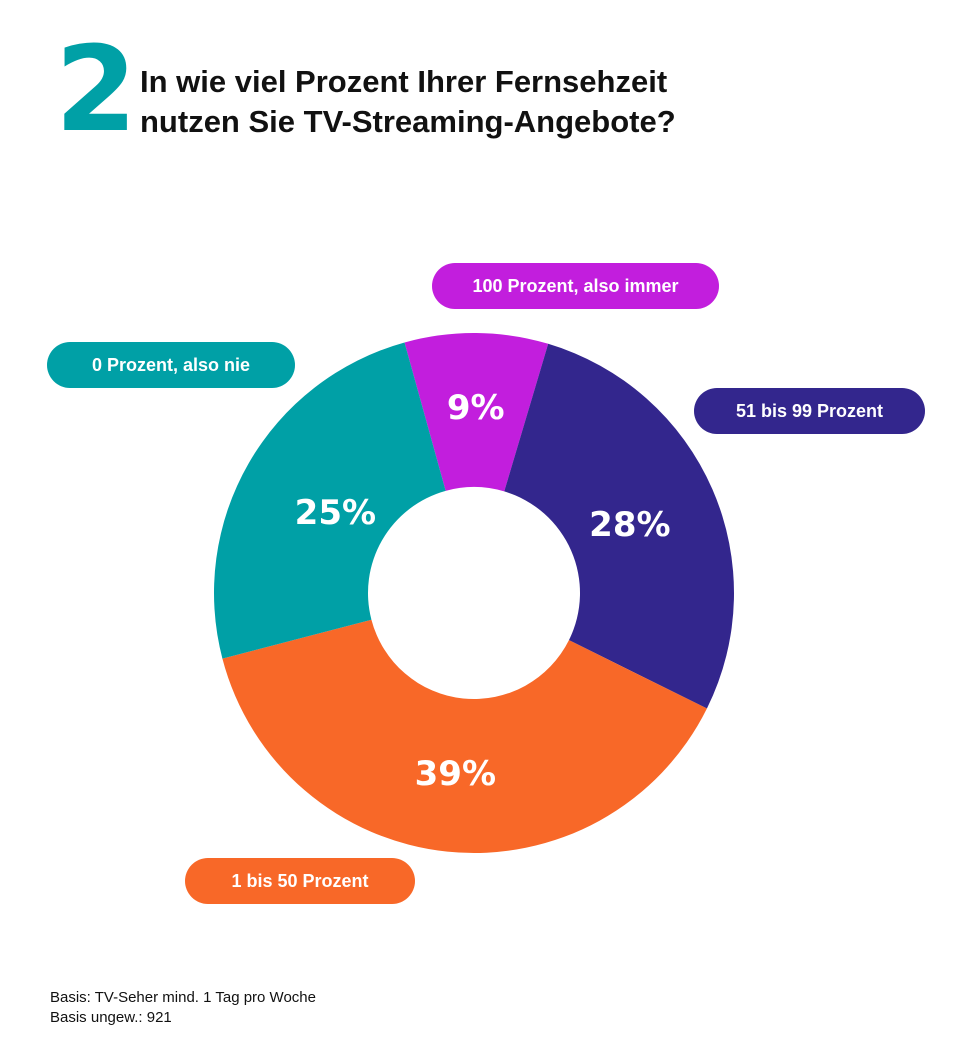 This screenshot has height=1061, width=970. What do you see at coordinates (476, 408) in the screenshot?
I see `slice-value-label-100-prozent: 9%` at bounding box center [476, 408].